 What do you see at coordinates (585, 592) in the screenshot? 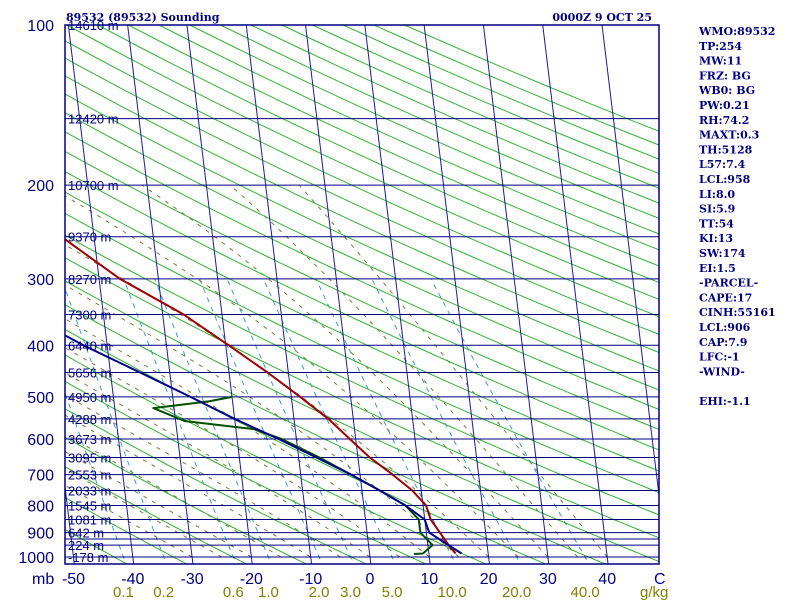
I see `mixing-ratio-tick-label: 40.0` at bounding box center [585, 592].